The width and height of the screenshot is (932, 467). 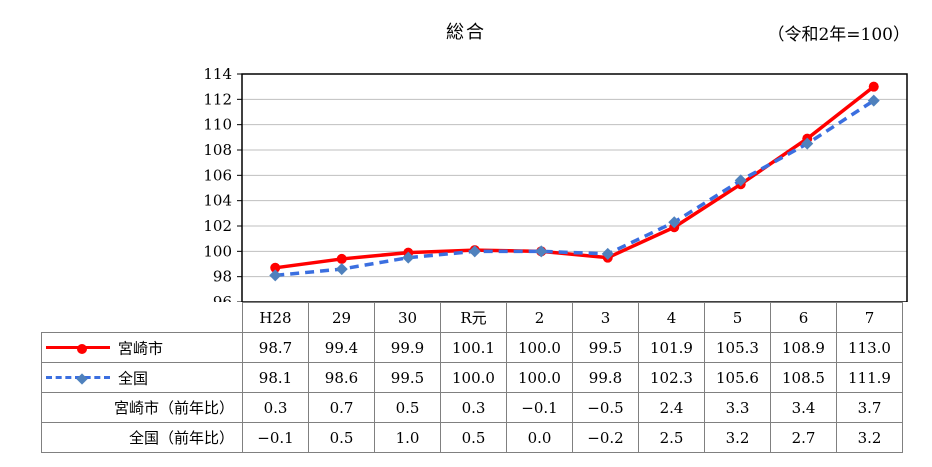 What do you see at coordinates (142, 317) in the screenshot?
I see `table-corner` at bounding box center [142, 317].